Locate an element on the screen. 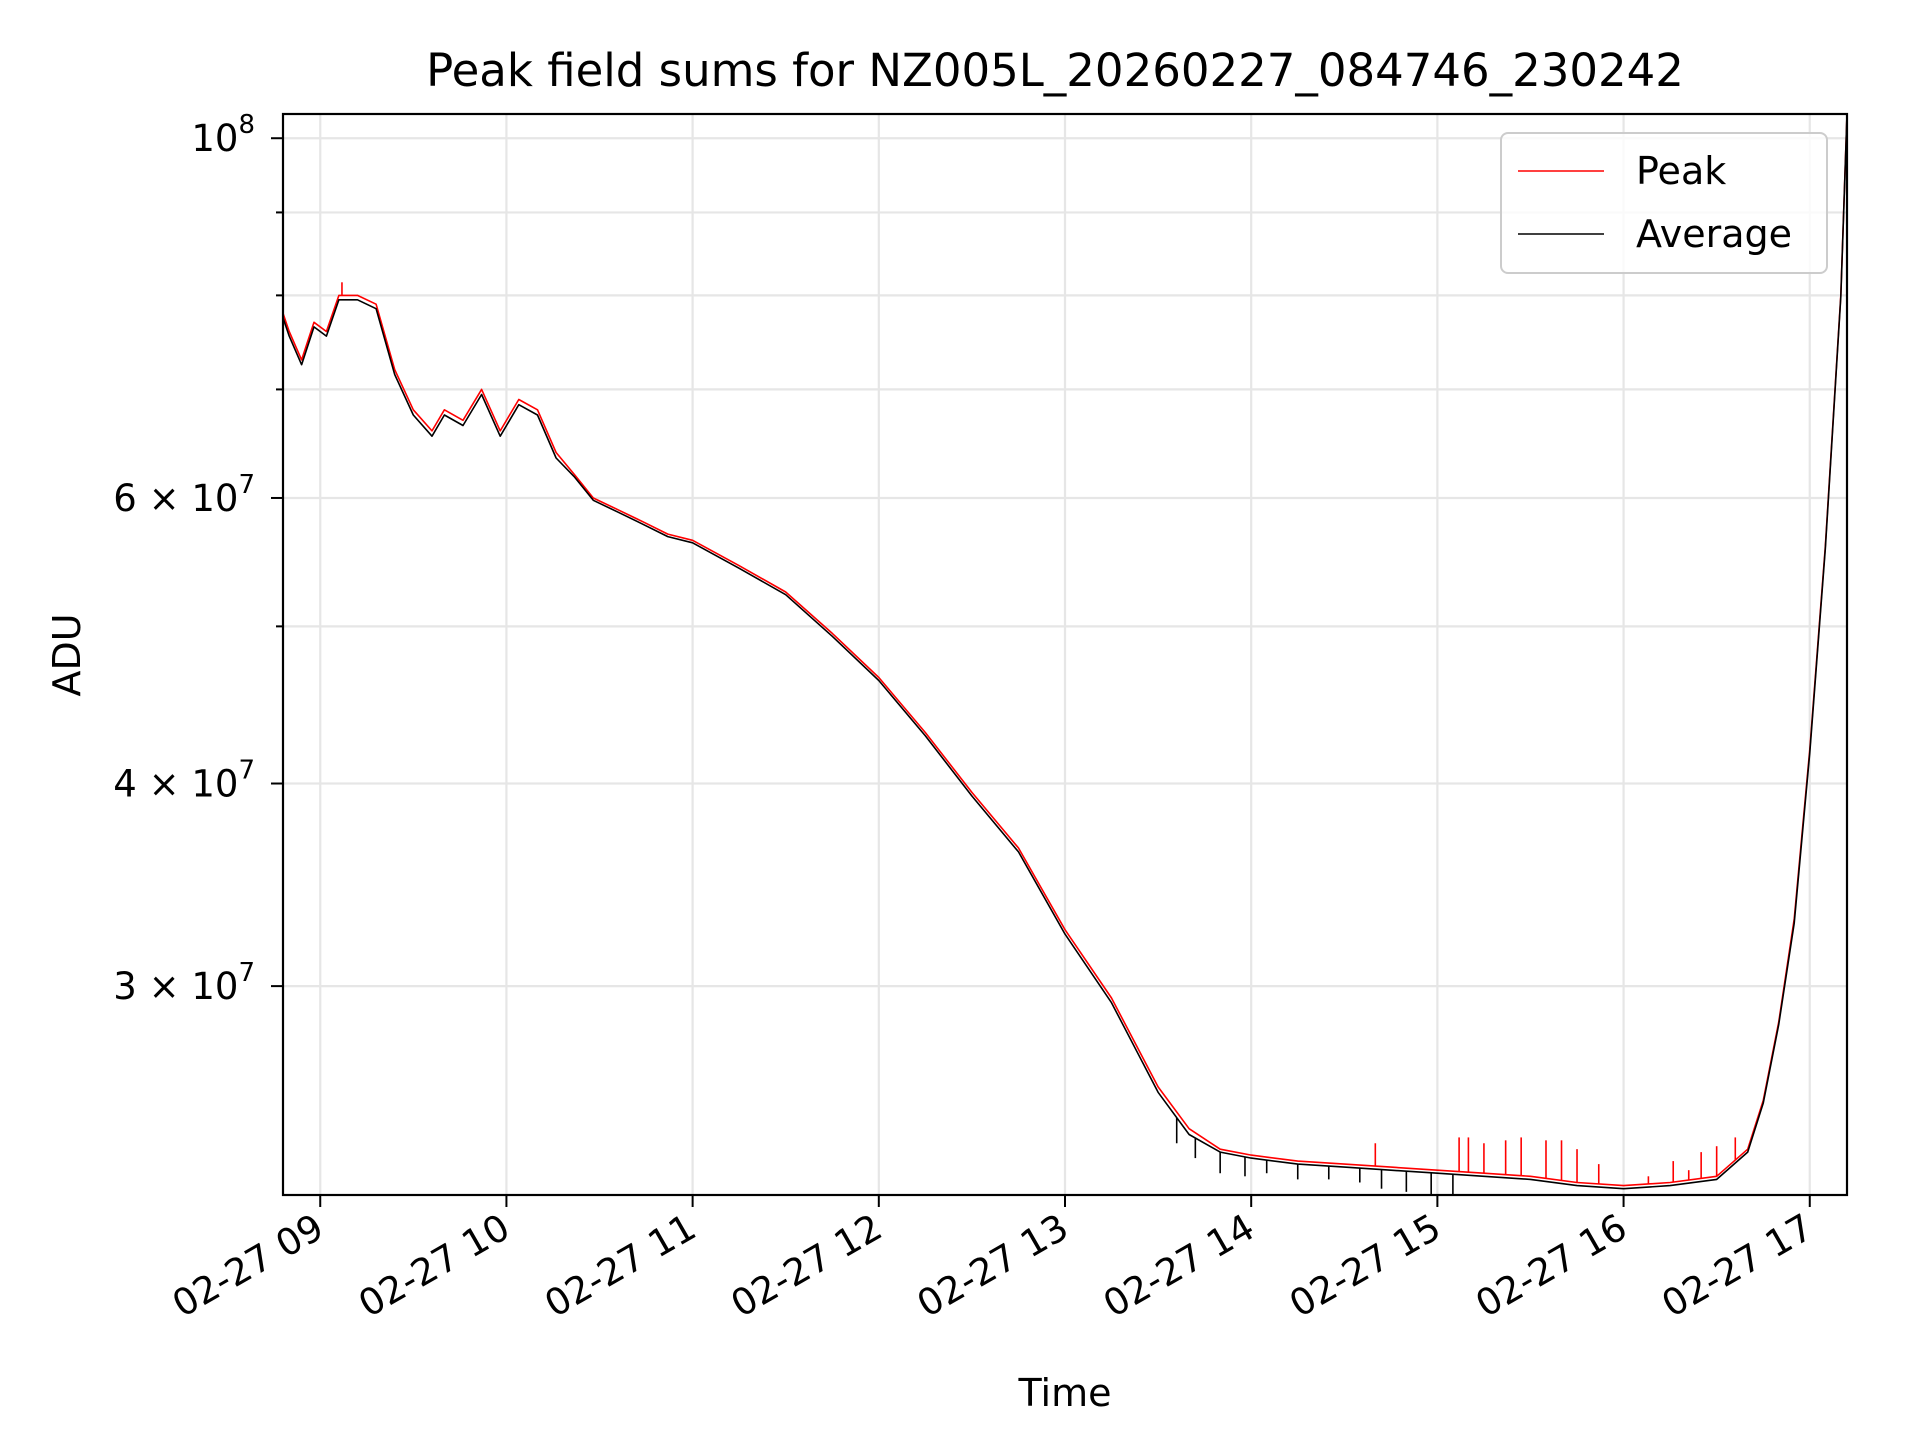  y-tick-label: 108 is located at coordinates (223, 135).